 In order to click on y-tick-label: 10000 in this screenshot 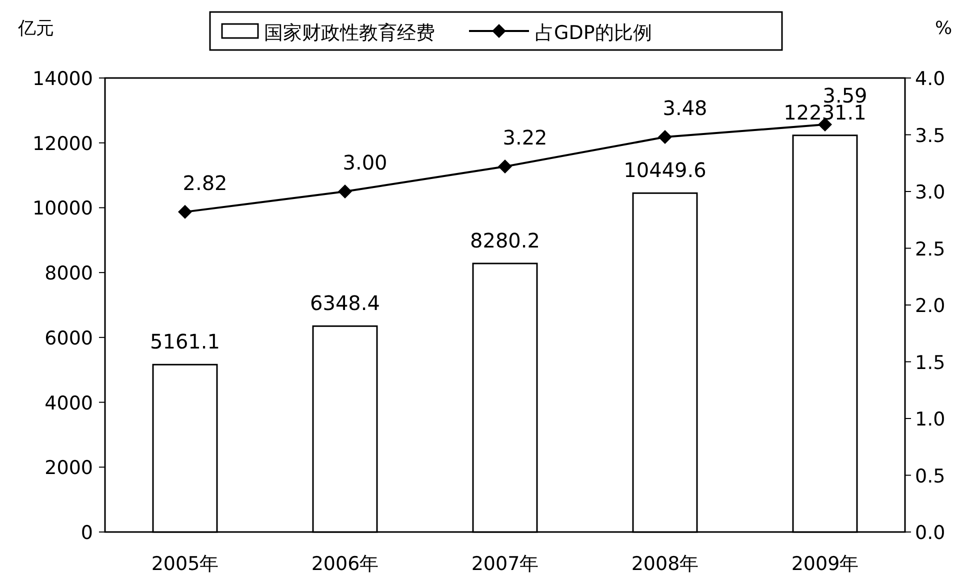, I will do `click(62, 209)`.